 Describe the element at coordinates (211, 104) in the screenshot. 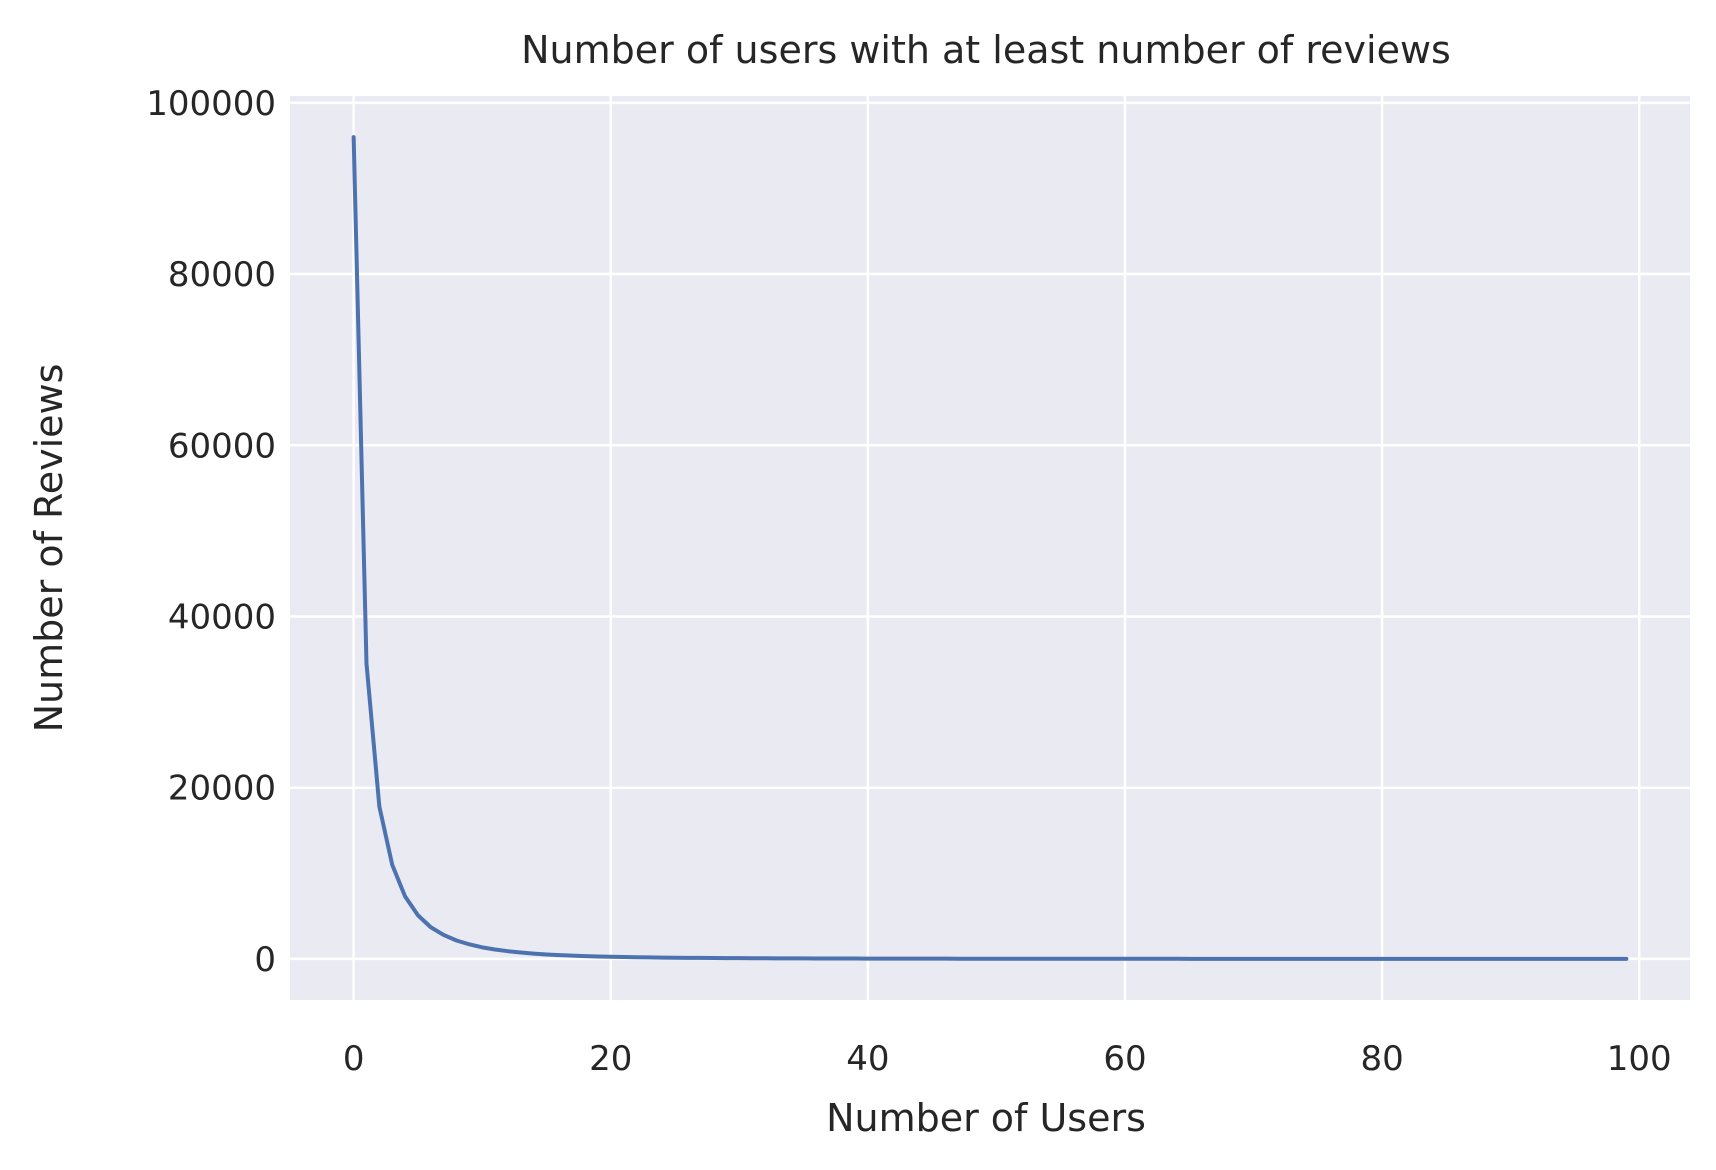

I see `y-tick-label: 100000` at that location.